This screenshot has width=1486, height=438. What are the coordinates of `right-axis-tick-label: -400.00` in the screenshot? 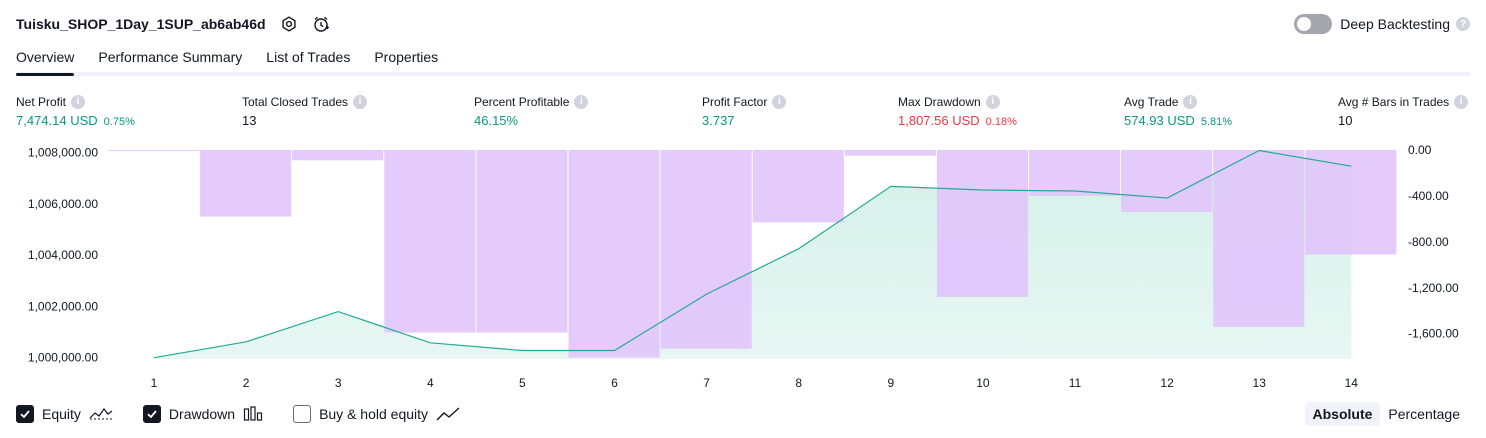 It's located at (1428, 196).